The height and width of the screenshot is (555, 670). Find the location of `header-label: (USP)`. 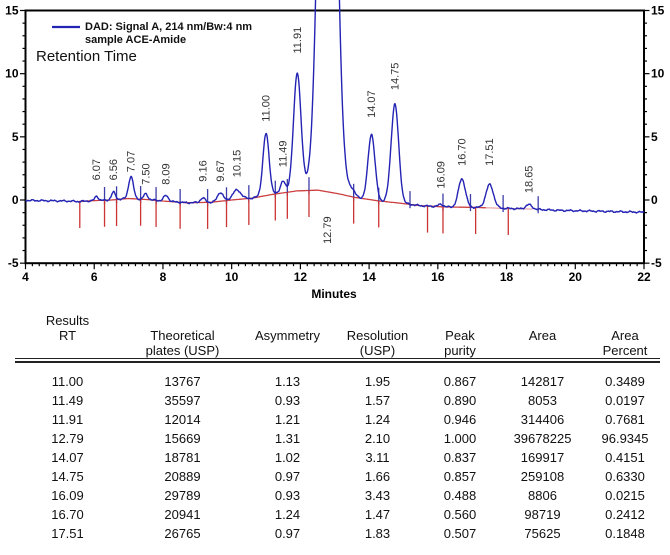

header-label: (USP) is located at coordinates (377, 350).